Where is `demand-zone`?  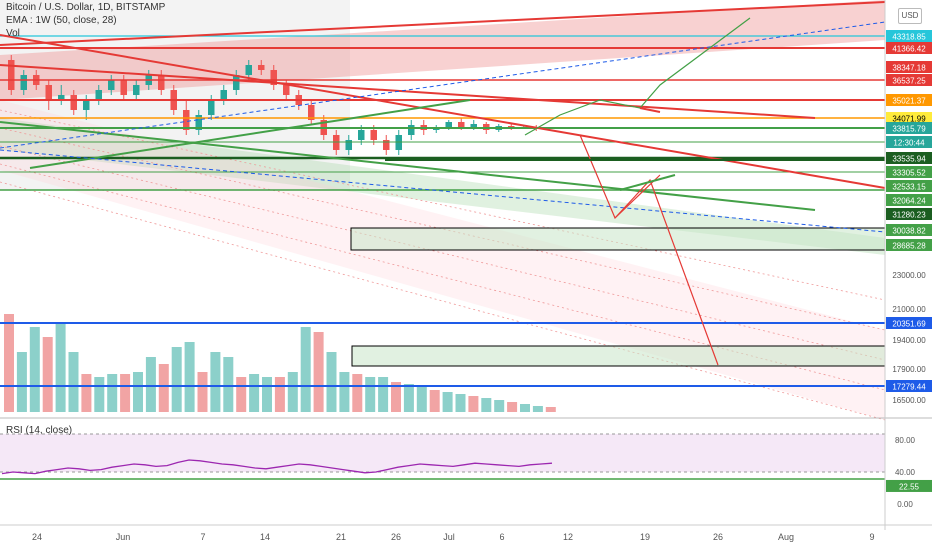 demand-zone is located at coordinates (618, 239).